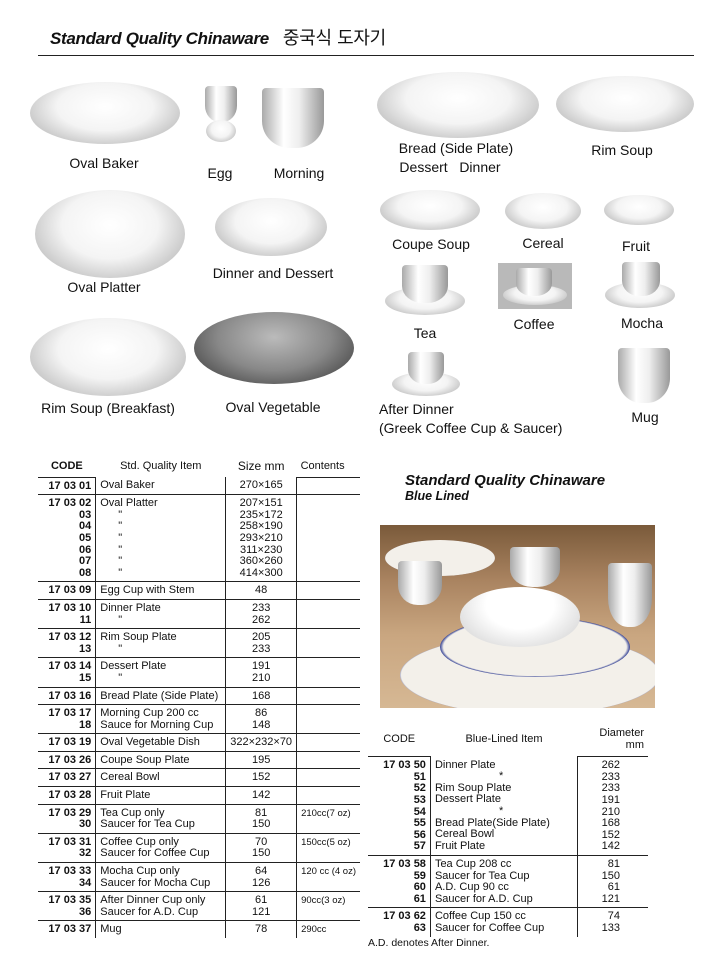  I want to click on item-cell: Bread Plate (Side Plate), so click(161, 695).